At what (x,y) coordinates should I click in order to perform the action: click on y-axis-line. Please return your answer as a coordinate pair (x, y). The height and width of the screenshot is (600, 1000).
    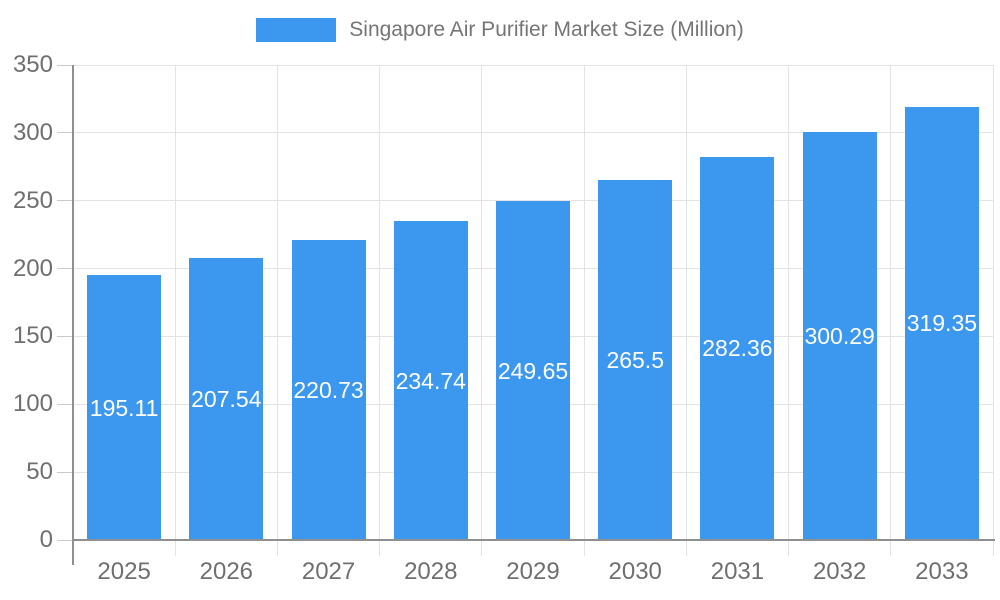
    Looking at the image, I should click on (73, 315).